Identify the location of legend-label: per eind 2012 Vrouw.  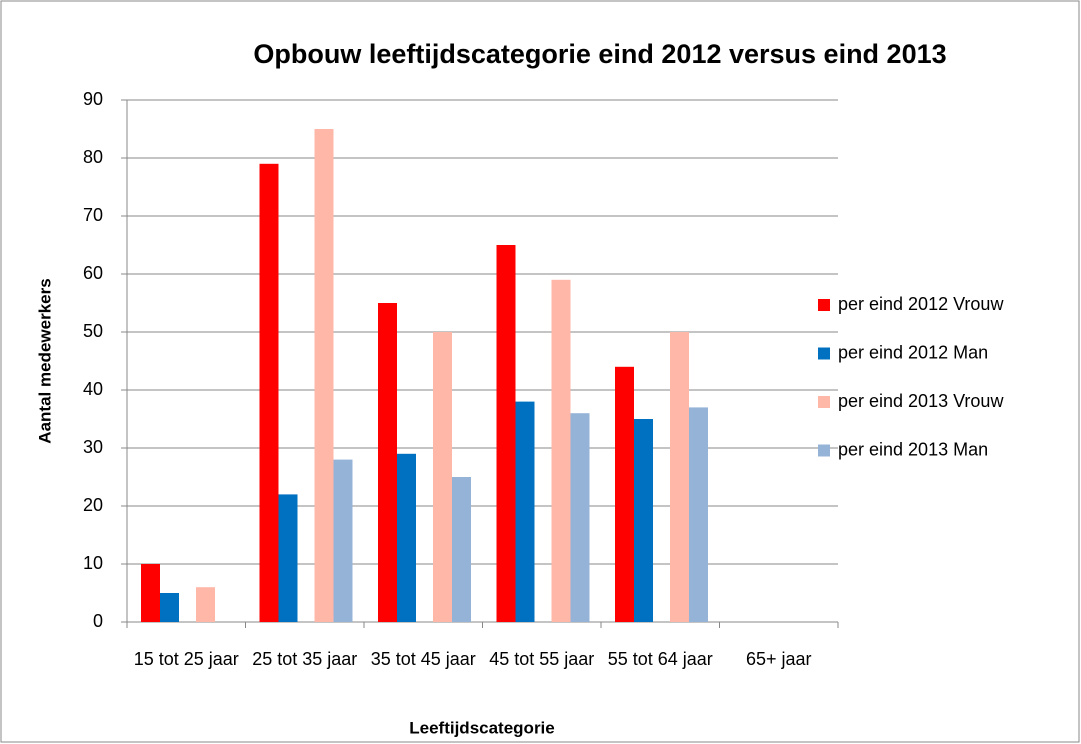
(921, 304).